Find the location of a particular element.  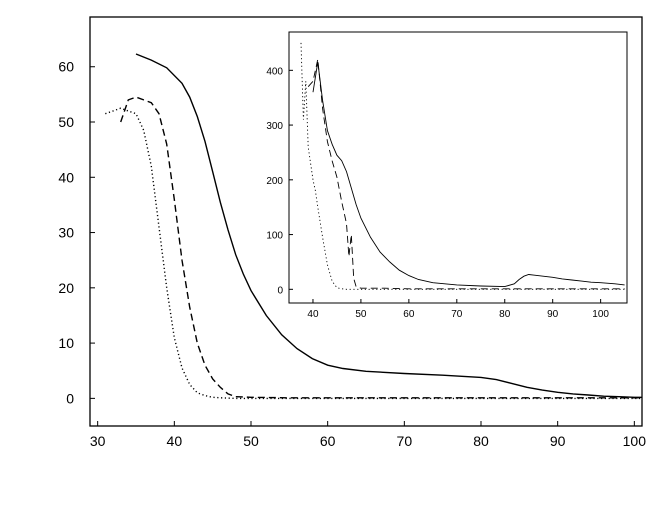

main-x-tick-label: 80 is located at coordinates (481, 441).